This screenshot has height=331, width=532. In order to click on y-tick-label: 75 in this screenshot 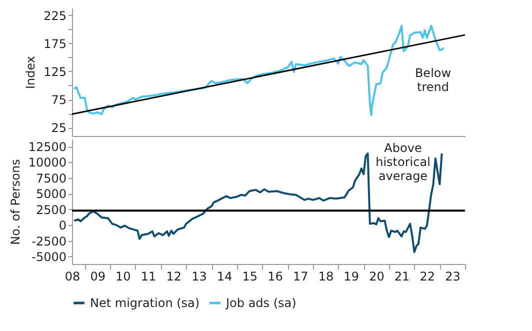, I will do `click(58, 100)`.